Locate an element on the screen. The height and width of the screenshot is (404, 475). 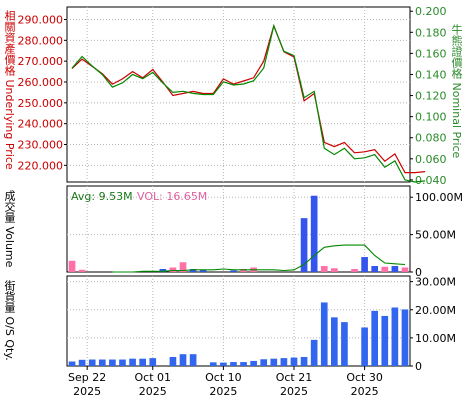
os-qty-tick-label: 20.00M is located at coordinates (435, 310).